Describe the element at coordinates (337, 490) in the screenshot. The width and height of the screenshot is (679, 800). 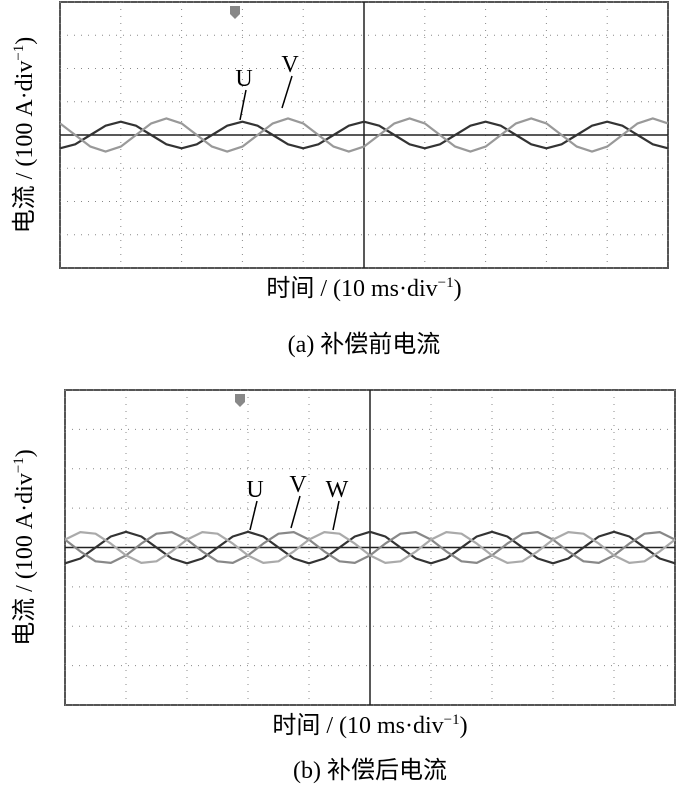
I see `series-label: W` at that location.